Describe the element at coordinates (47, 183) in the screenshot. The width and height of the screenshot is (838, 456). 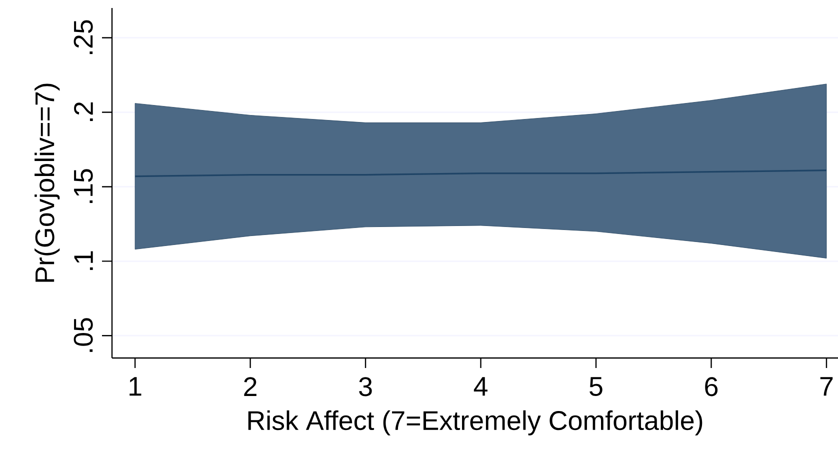
I see `y-axis-title: Pr(Govjobliv==7)` at that location.